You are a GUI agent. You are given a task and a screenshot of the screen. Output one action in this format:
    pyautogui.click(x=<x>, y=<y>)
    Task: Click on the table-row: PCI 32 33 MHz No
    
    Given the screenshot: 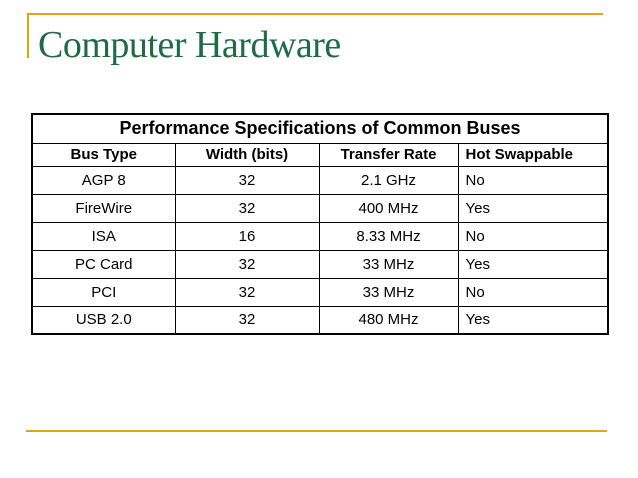 What is the action you would take?
    pyautogui.click(x=320, y=292)
    